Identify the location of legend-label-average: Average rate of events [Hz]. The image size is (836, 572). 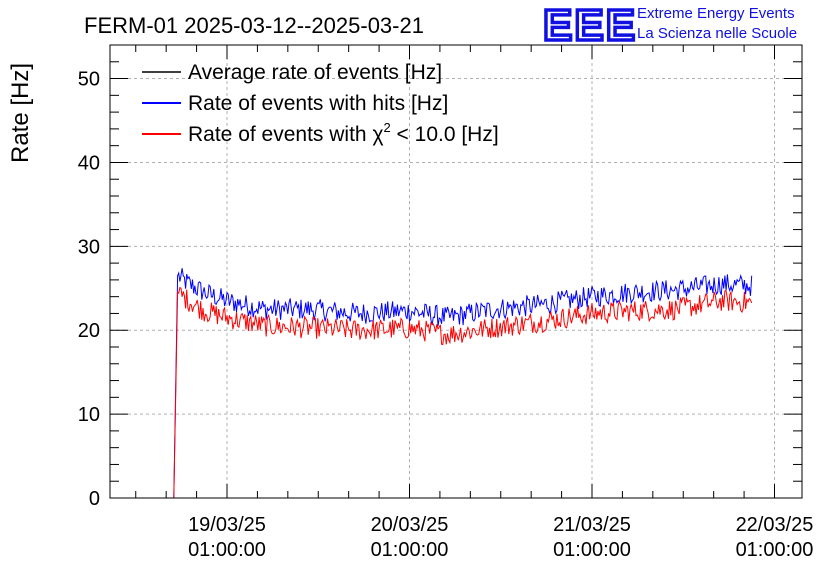
(315, 72).